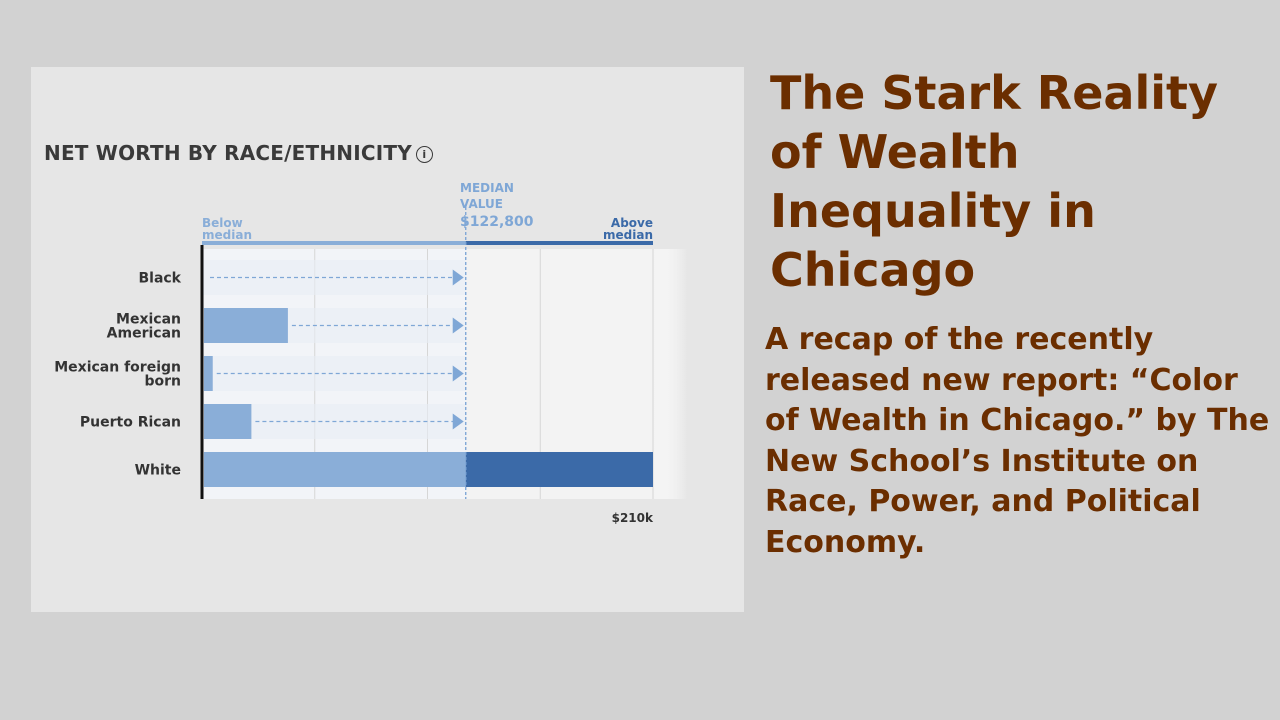 This screenshot has height=720, width=1280. What do you see at coordinates (424, 154) in the screenshot?
I see `info-icon: i` at bounding box center [424, 154].